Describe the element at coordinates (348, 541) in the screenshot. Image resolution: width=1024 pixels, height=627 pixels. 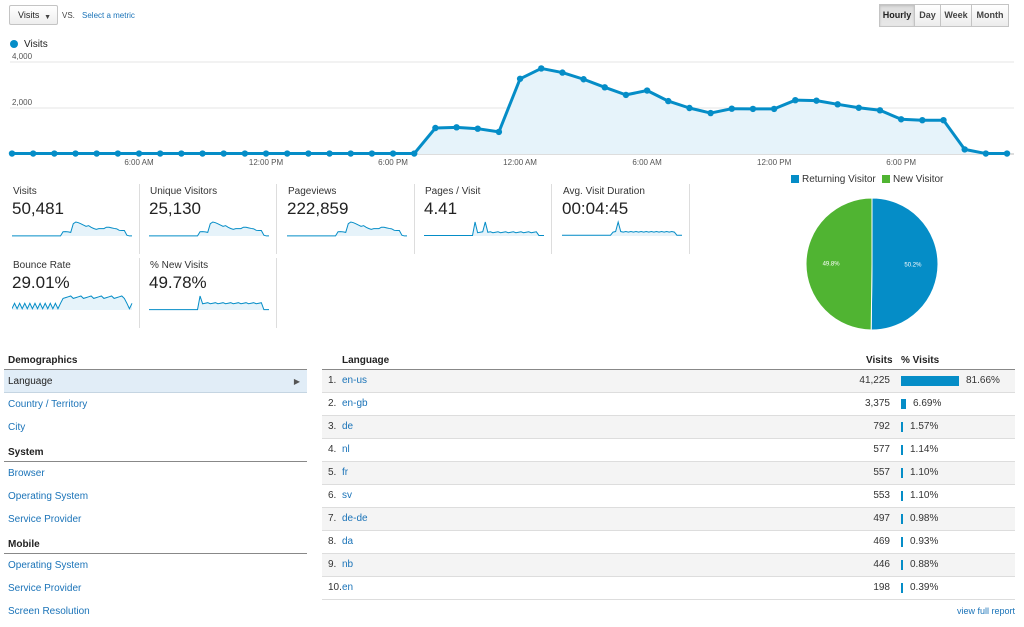
I see `language-link: da` at that location.